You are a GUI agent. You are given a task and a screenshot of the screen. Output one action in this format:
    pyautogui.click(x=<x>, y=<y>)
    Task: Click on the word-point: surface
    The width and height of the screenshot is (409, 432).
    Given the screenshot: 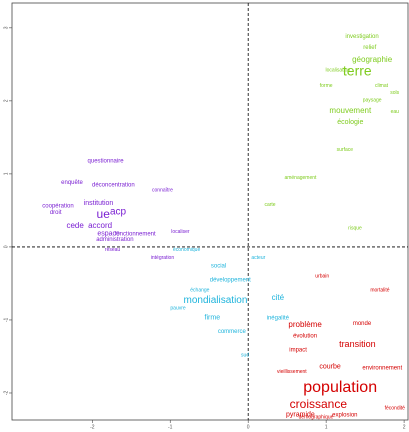 What is the action you would take?
    pyautogui.click(x=345, y=150)
    